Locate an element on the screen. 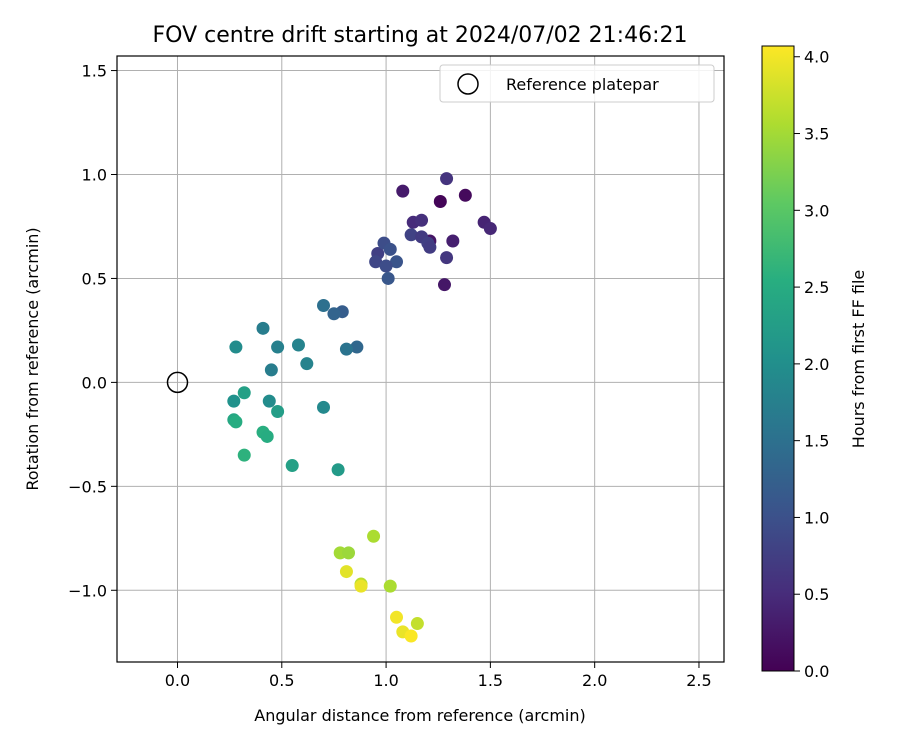 This screenshot has width=900, height=750. y-tick-label: −1.0 is located at coordinates (87, 590).